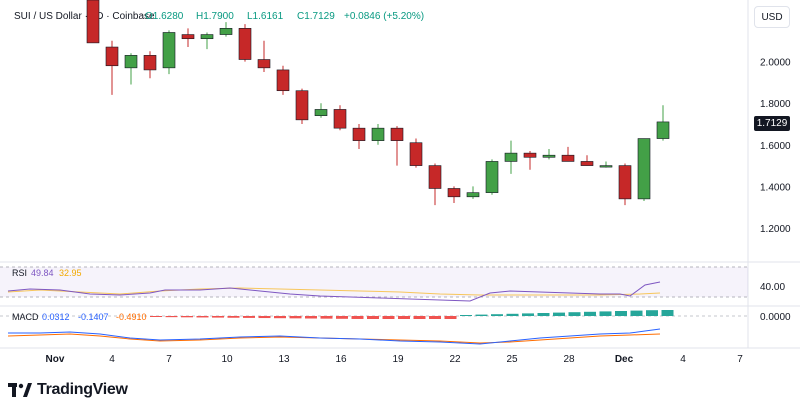 The image size is (800, 402). I want to click on ohlc-high: H1.7900, so click(215, 16).